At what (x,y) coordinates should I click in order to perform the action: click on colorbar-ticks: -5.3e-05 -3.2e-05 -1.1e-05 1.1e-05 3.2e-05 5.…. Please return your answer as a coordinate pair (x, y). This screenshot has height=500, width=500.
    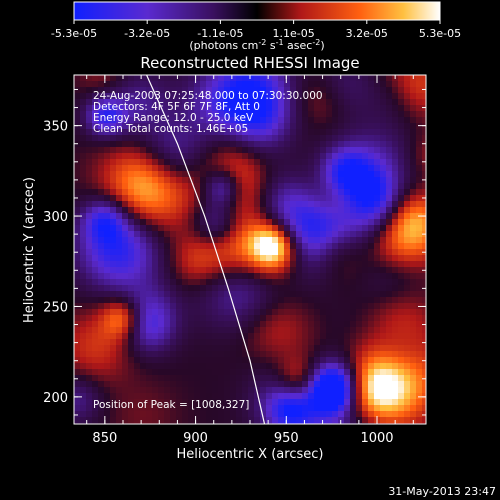
    Looking at the image, I should click on (256, 30).